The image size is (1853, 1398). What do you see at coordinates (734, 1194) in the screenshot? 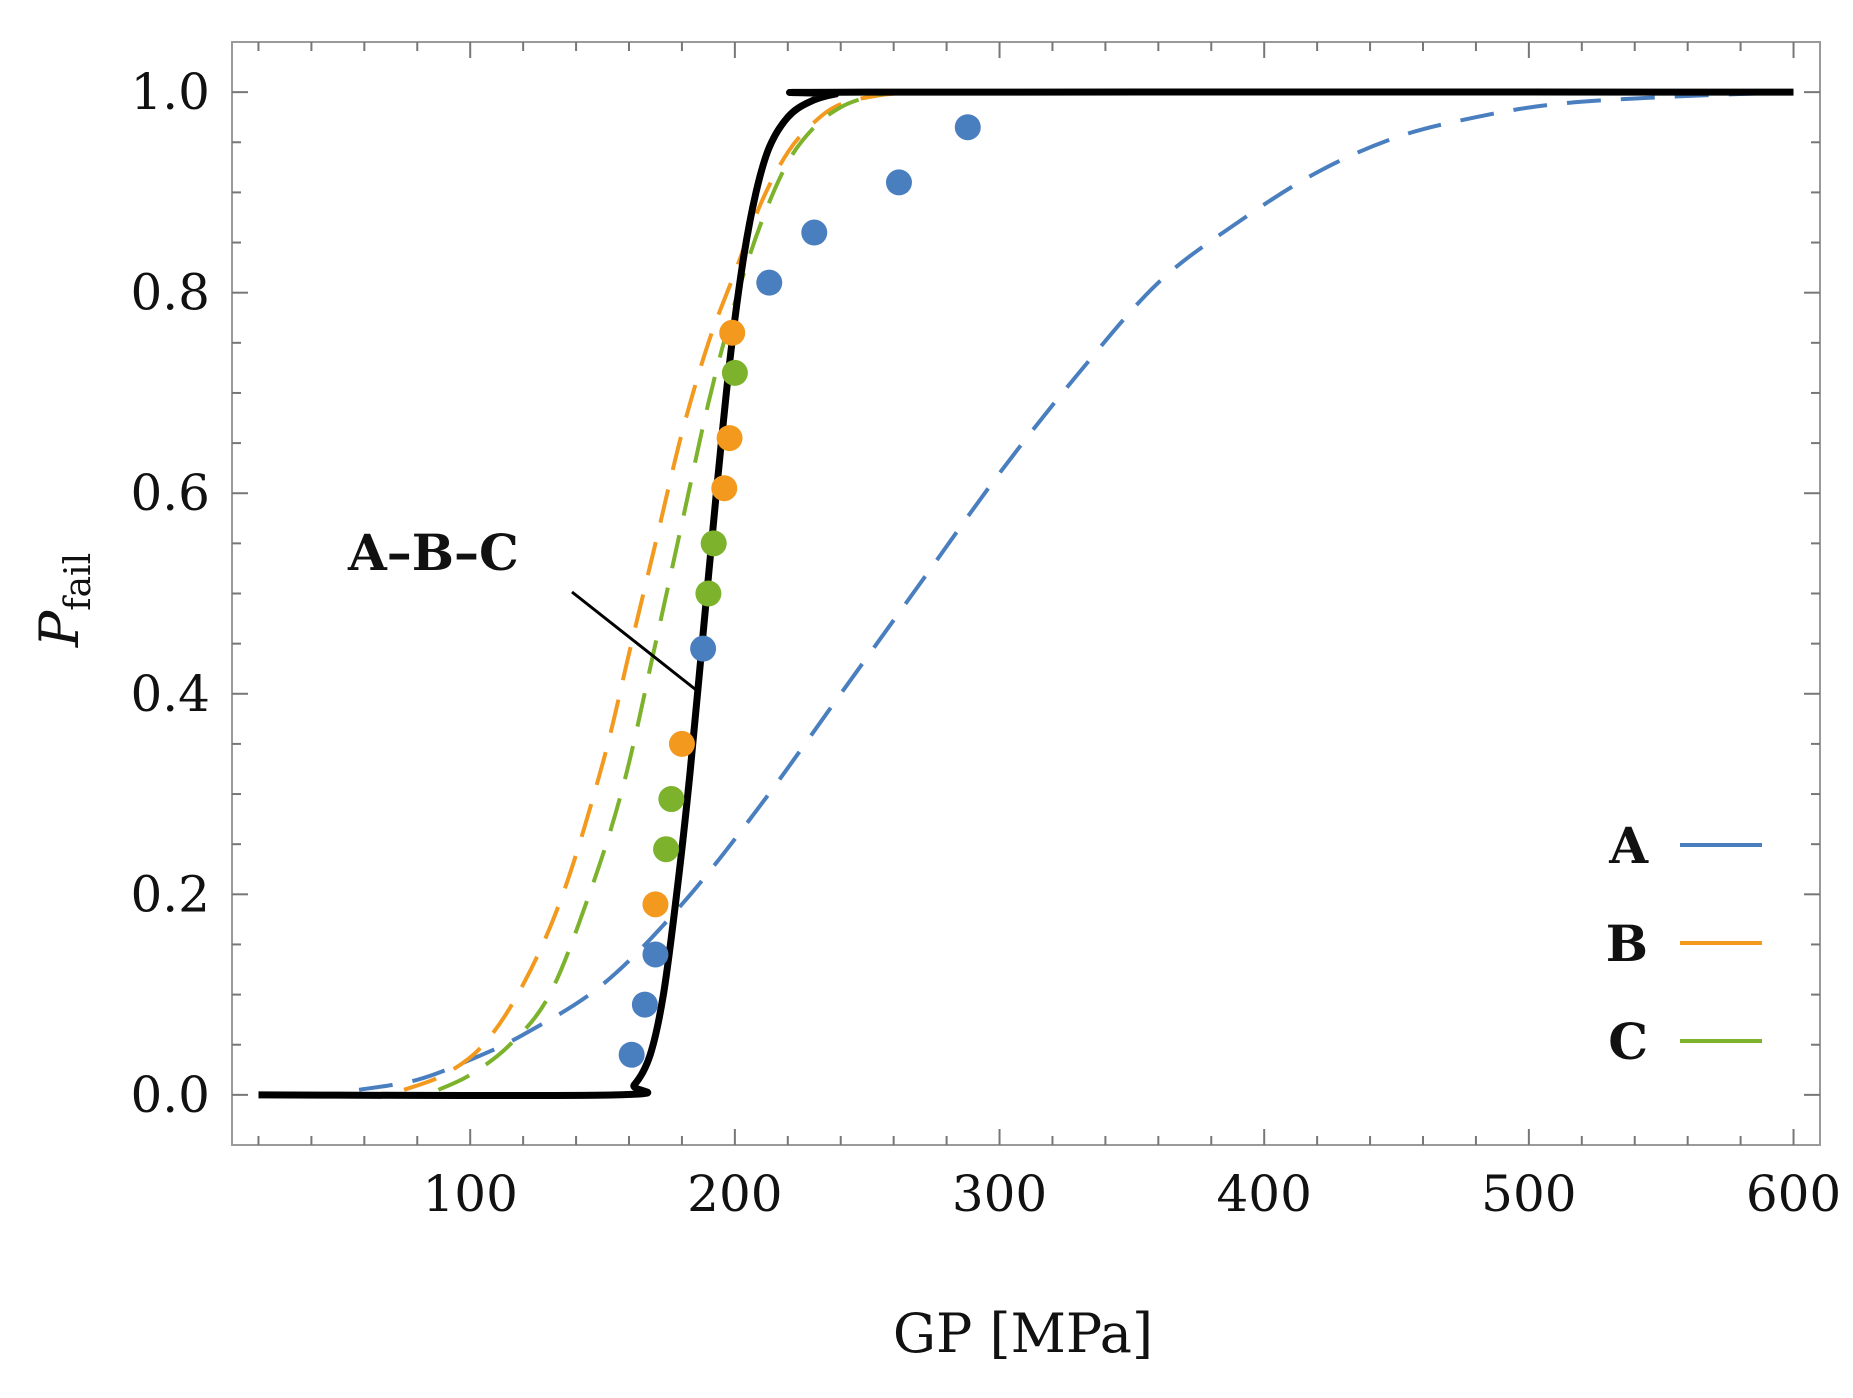
I see `x-tick-label: 200` at bounding box center [734, 1194].